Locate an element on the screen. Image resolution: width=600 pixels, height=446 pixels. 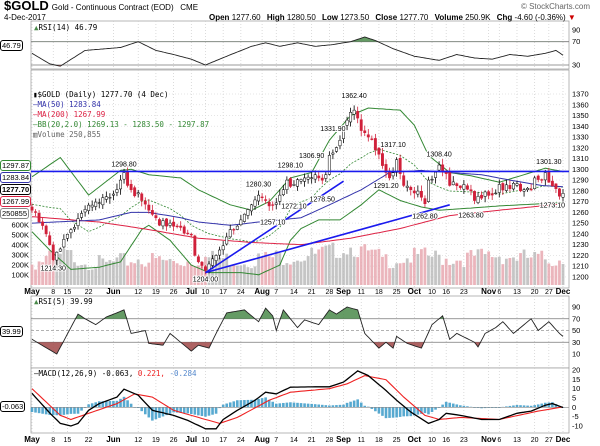
price-axis-label: 1370 is located at coordinates (580, 94).